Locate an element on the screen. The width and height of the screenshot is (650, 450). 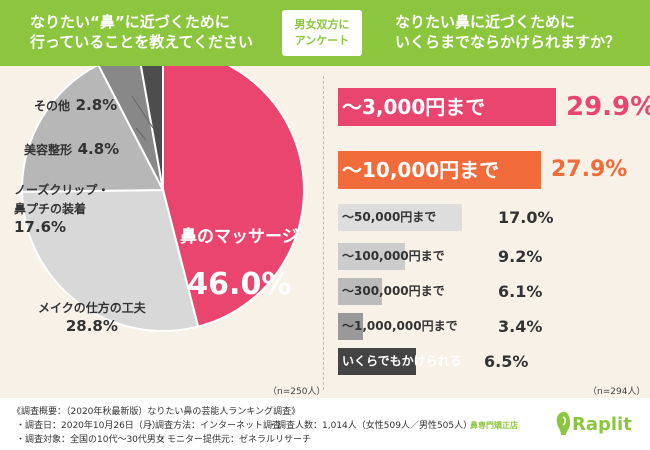
panel-divider is located at coordinates (324, 233).